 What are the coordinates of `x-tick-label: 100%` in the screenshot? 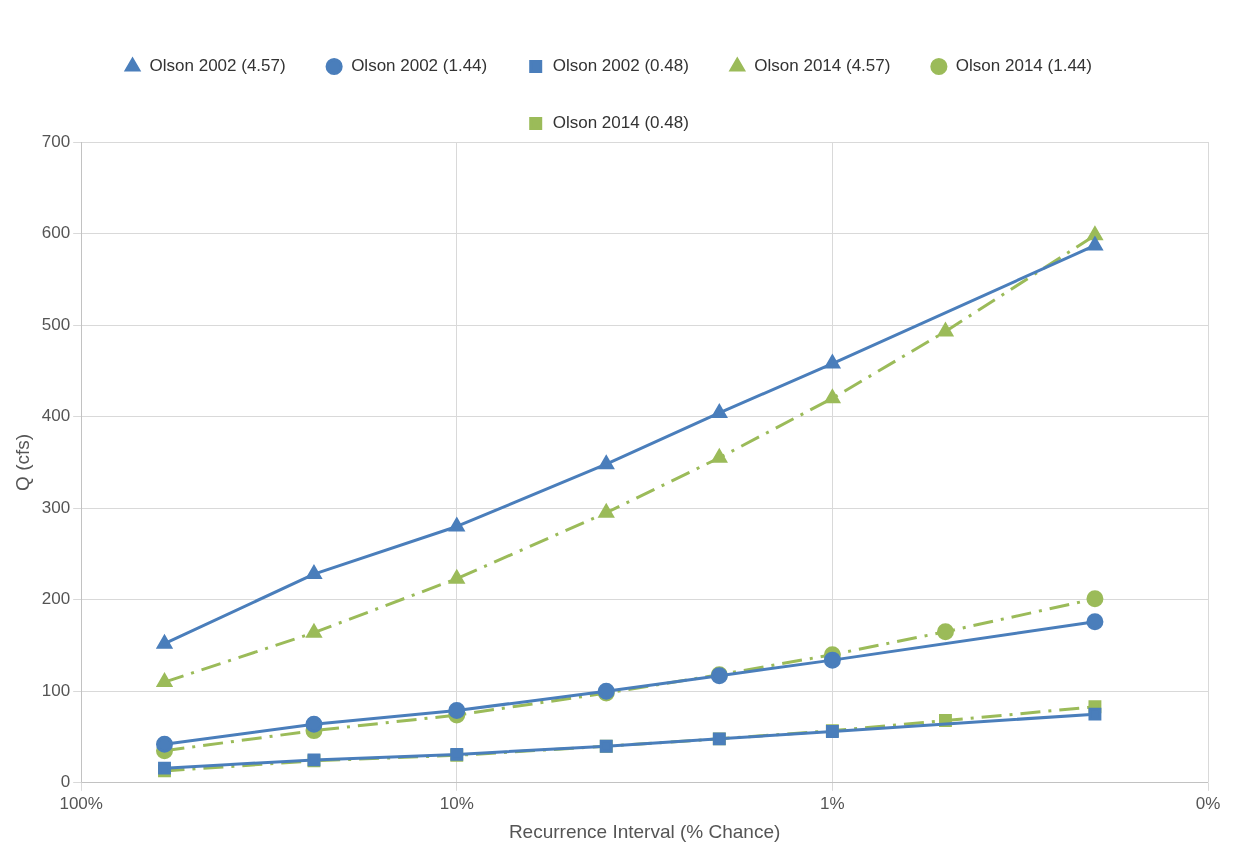 It's located at (81, 803).